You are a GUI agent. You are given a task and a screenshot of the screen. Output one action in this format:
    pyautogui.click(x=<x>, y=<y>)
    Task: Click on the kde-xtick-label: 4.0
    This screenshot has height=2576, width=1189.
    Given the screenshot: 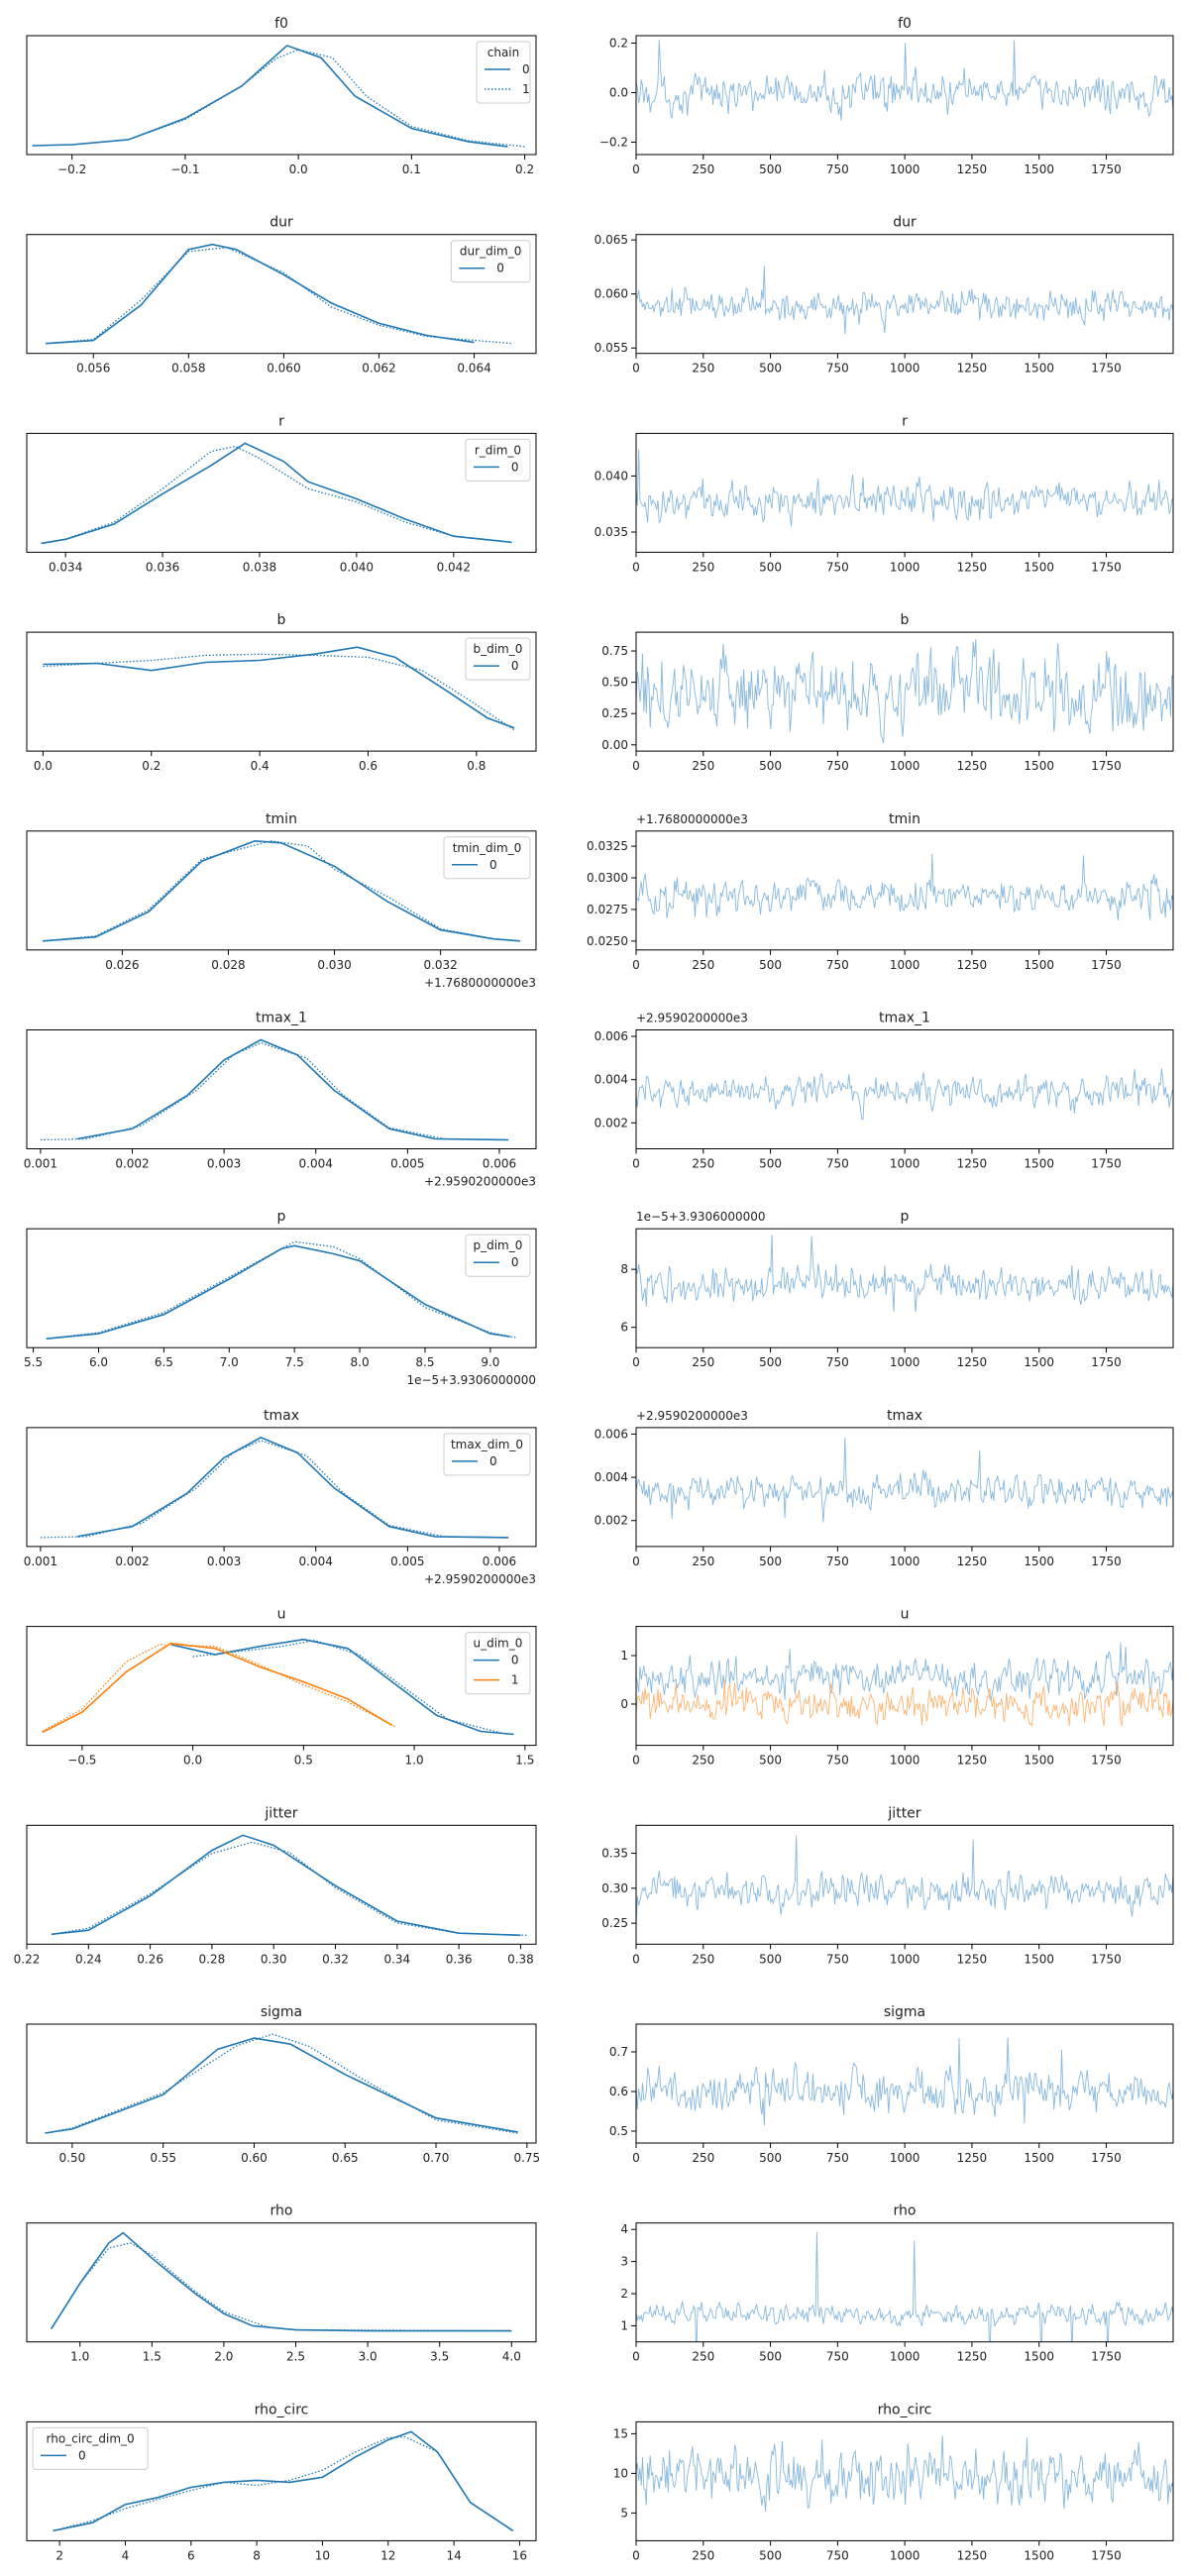 What is the action you would take?
    pyautogui.click(x=511, y=2357)
    